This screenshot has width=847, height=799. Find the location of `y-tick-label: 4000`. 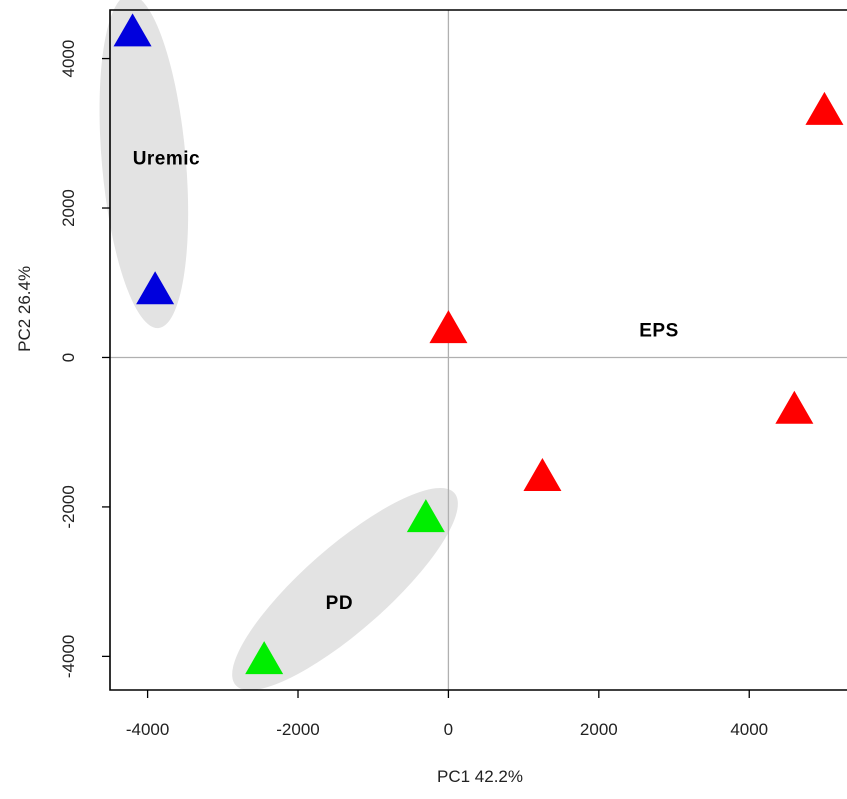

y-tick-label: 4000 is located at coordinates (68, 59).